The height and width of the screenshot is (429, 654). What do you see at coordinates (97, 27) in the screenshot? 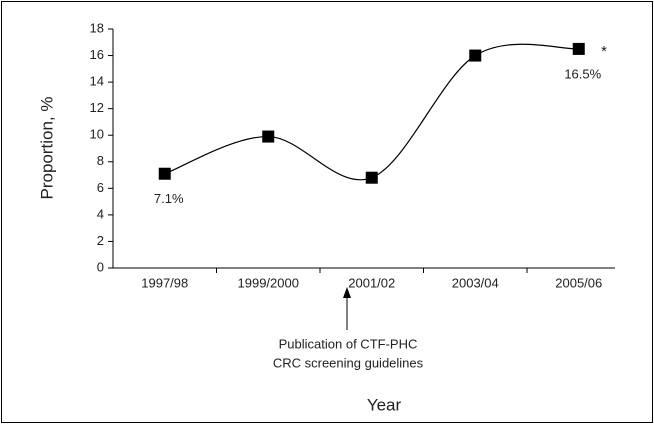
I see `y-tick-label: 18` at bounding box center [97, 27].